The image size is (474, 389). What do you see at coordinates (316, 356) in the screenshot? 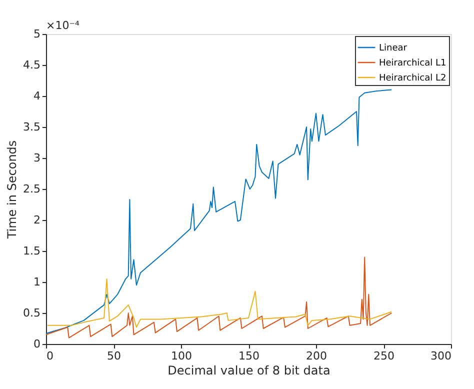
I see `x-tick-label: 200` at bounding box center [316, 356].